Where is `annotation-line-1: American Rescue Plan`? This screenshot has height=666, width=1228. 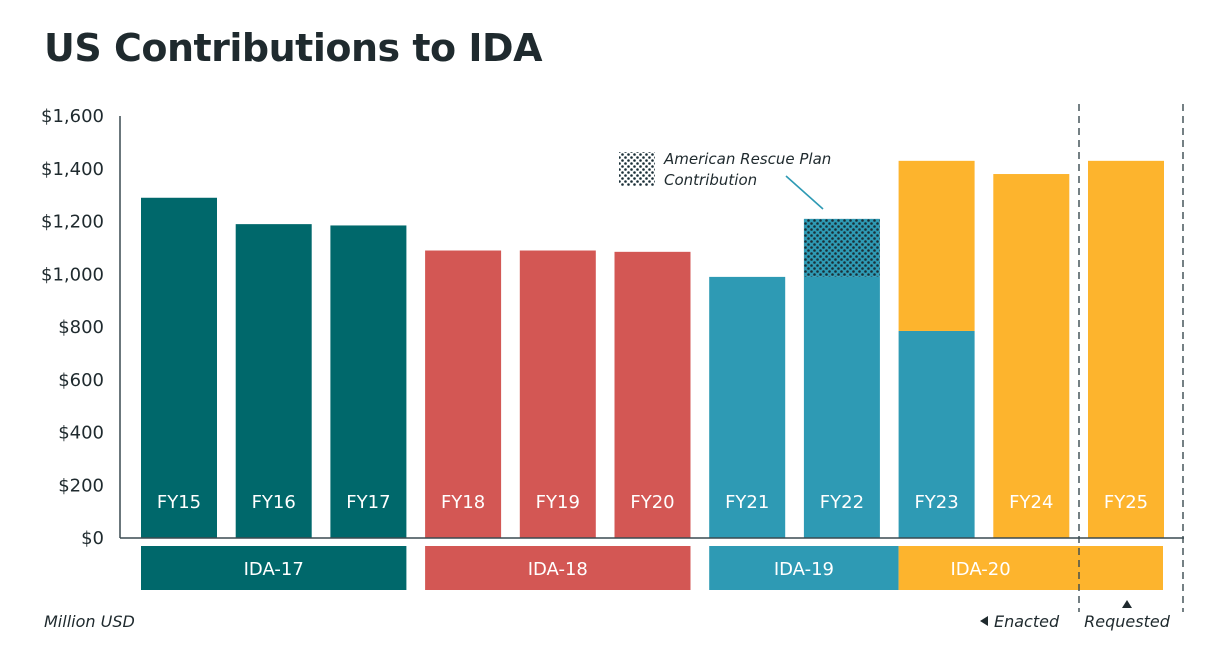 annotation-line-1: American Rescue Plan is located at coordinates (747, 159).